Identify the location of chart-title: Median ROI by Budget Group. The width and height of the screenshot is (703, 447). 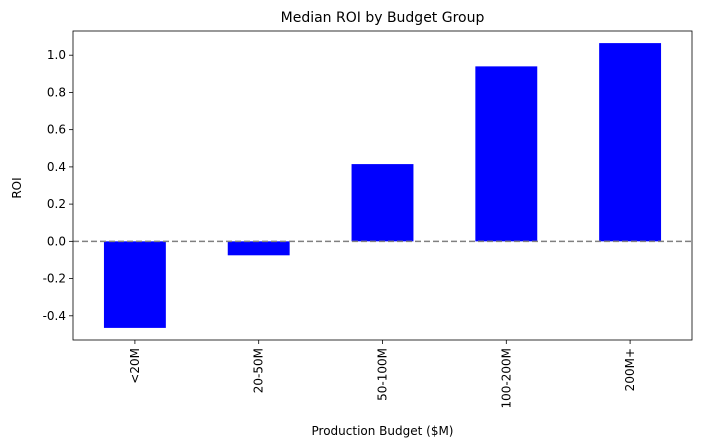
(383, 18).